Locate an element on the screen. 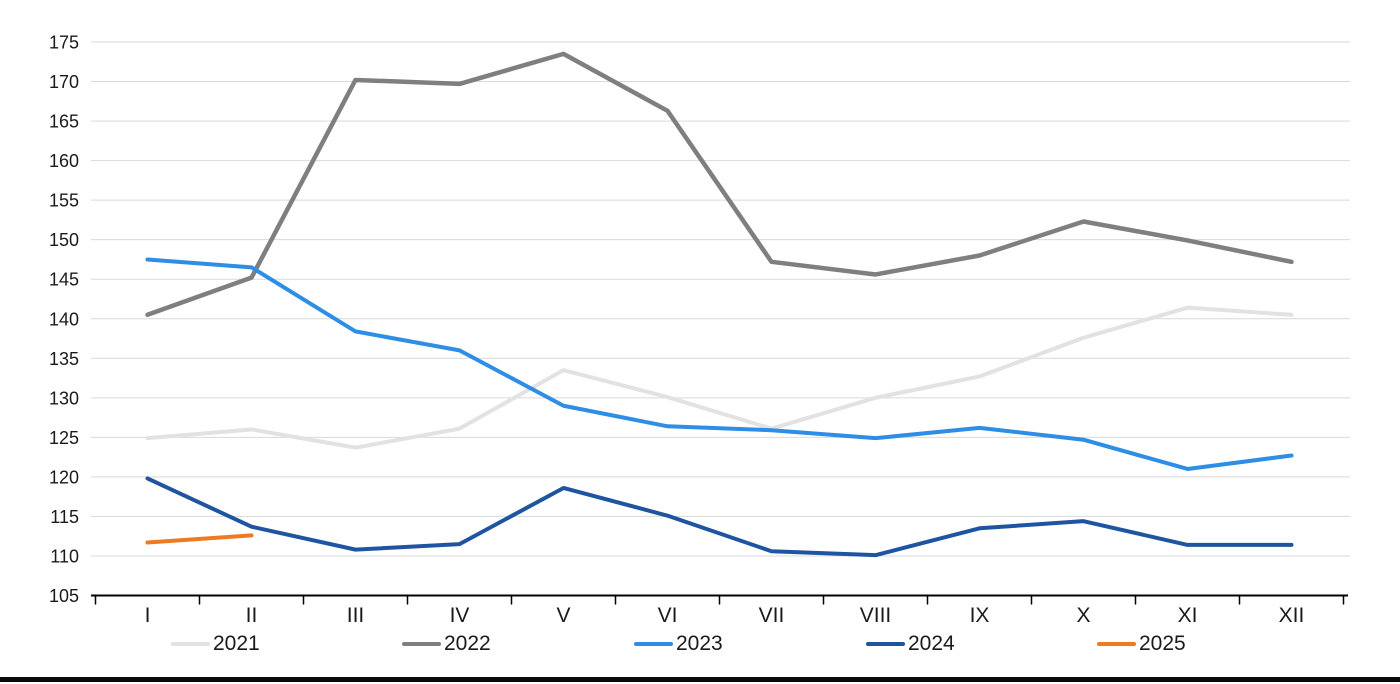 This screenshot has height=684, width=1400. y-tick-label: 175 is located at coordinates (64, 43).